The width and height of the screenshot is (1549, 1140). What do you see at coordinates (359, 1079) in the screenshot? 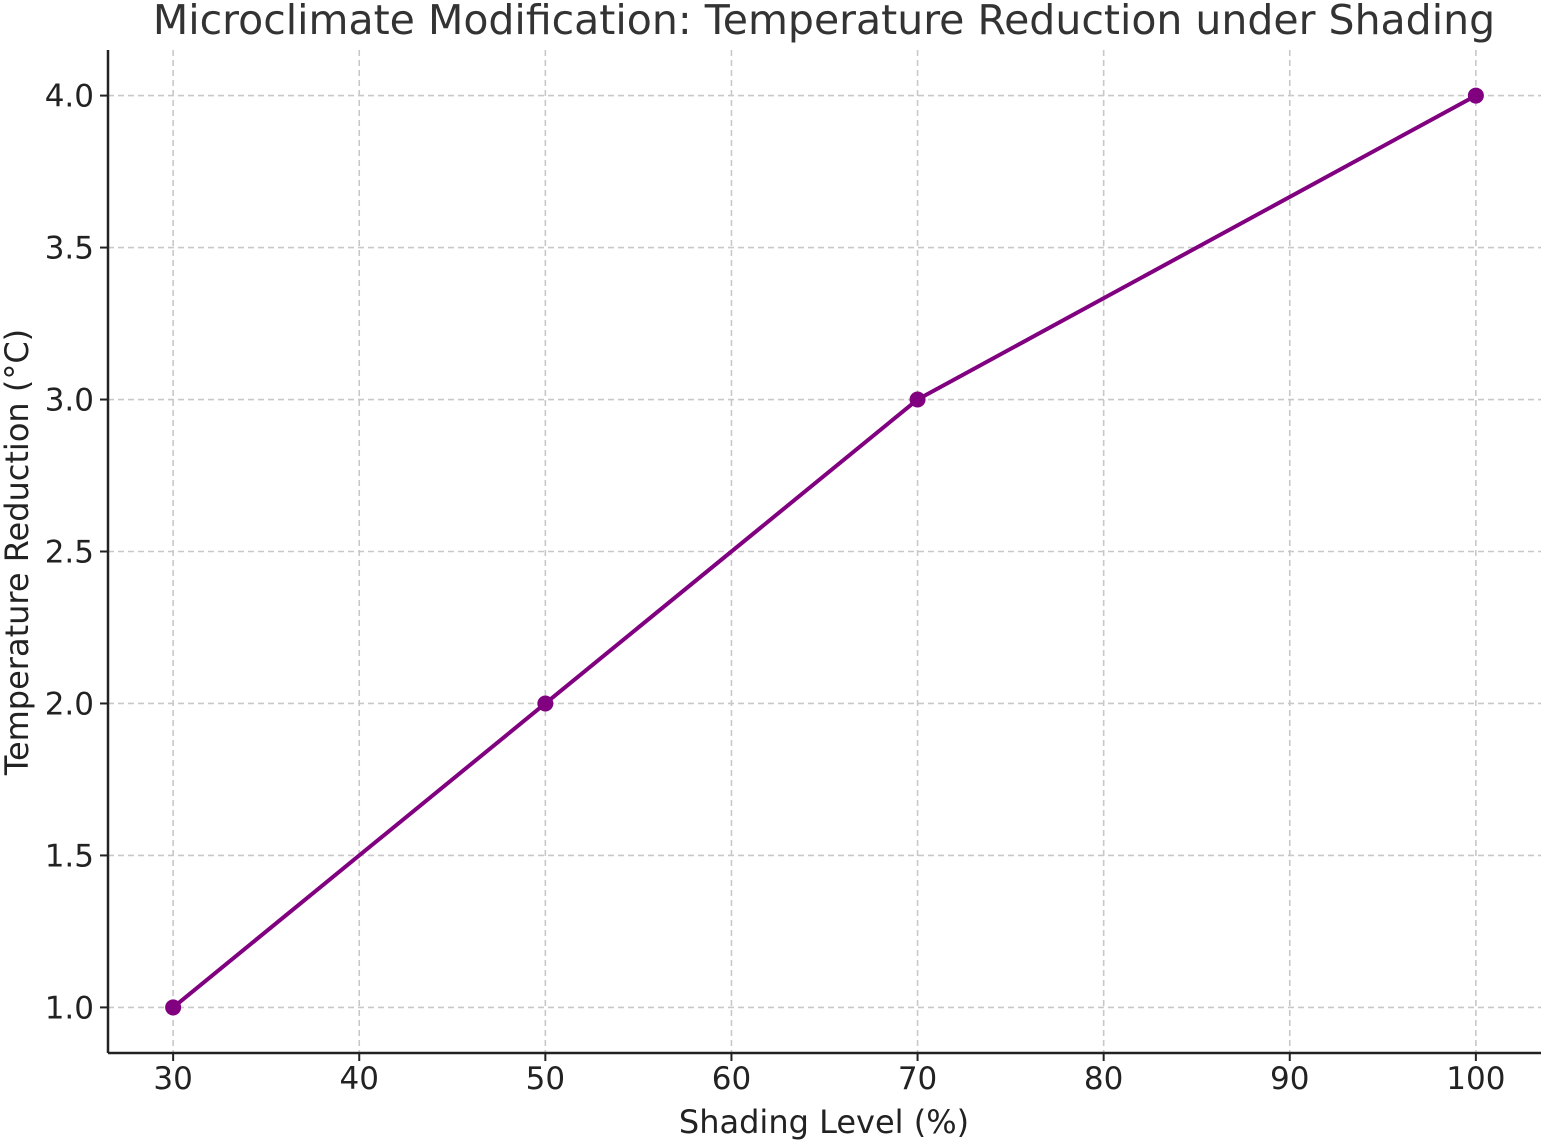
I see `x-tick-label: 40` at bounding box center [359, 1079].